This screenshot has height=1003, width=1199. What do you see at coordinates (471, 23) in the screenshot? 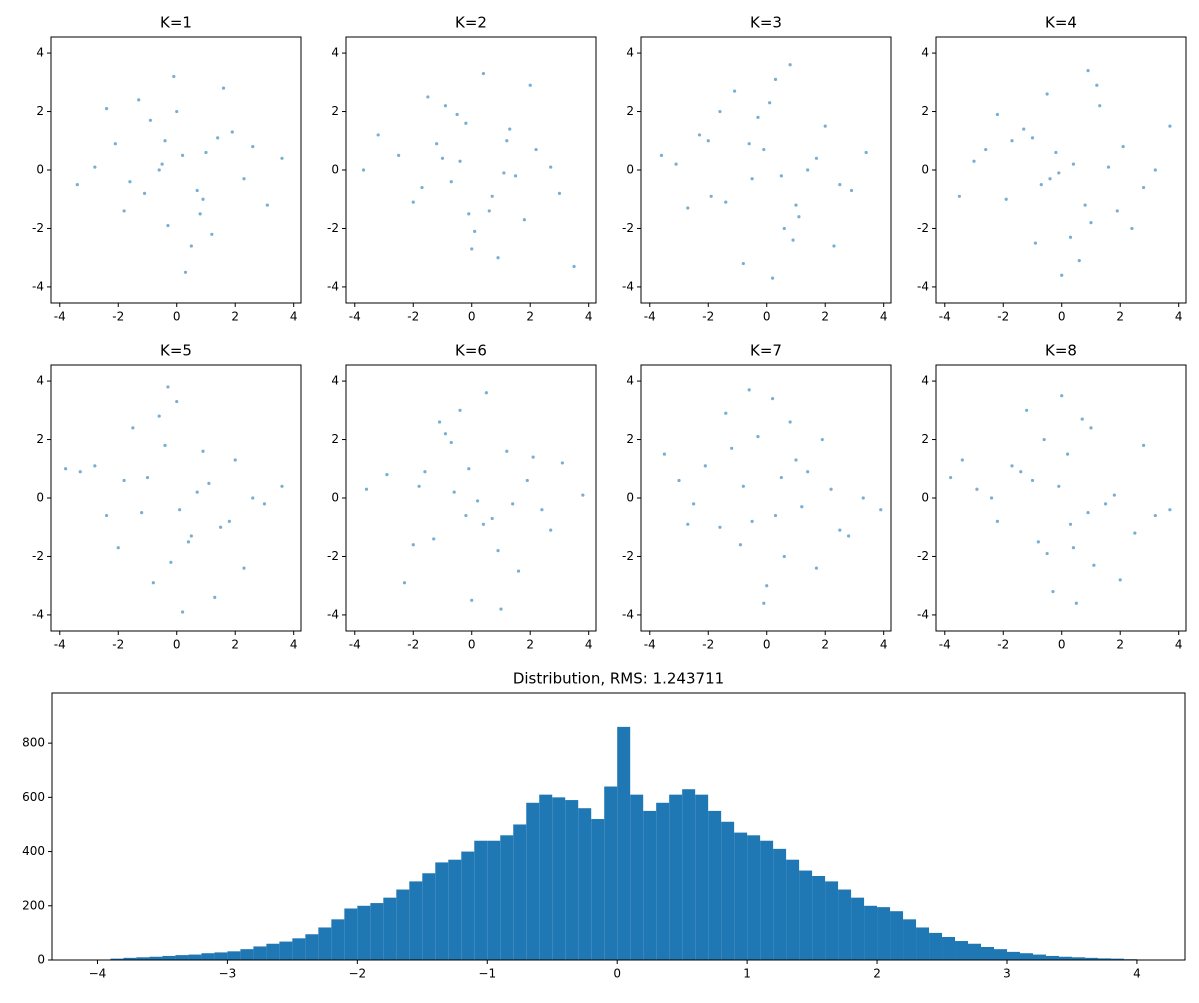
I see `axes-title: K=2` at bounding box center [471, 23].